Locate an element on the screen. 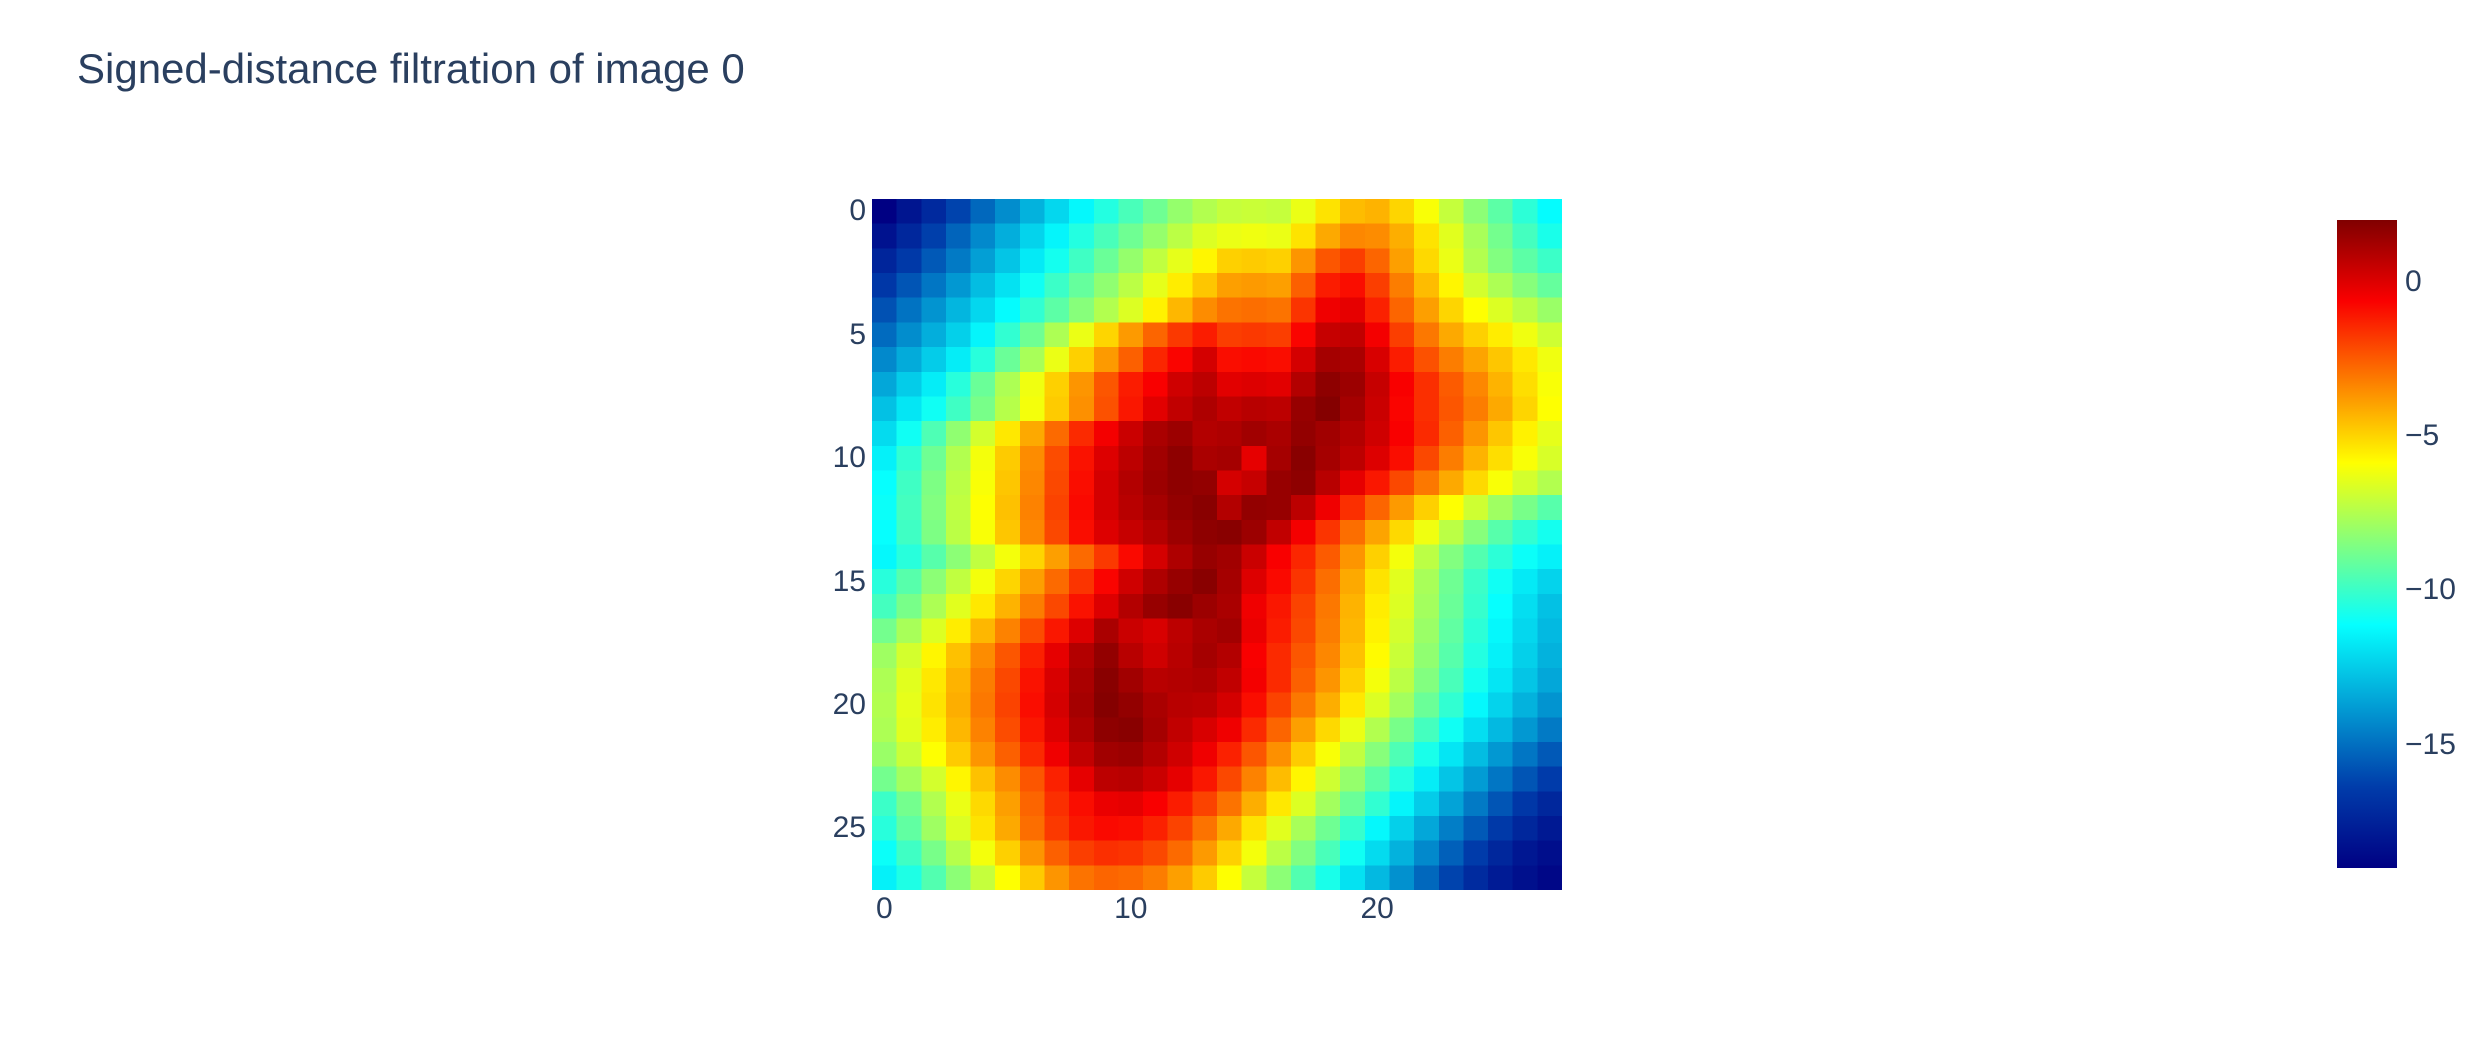 This screenshot has width=2489, height=1046. colorbar-tick-label: −10 is located at coordinates (2430, 590).